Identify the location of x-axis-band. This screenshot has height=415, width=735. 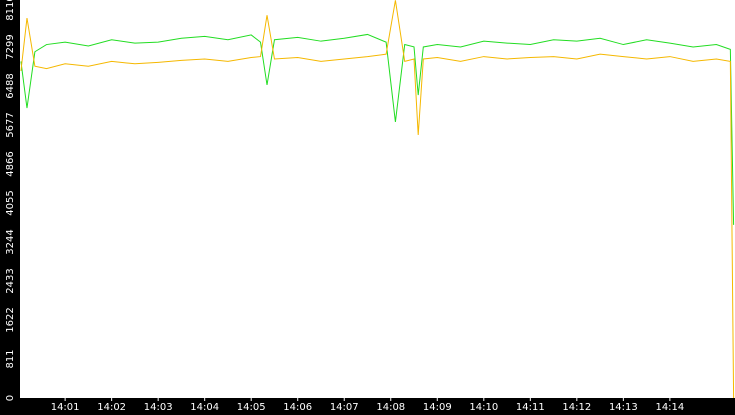
(367, 406).